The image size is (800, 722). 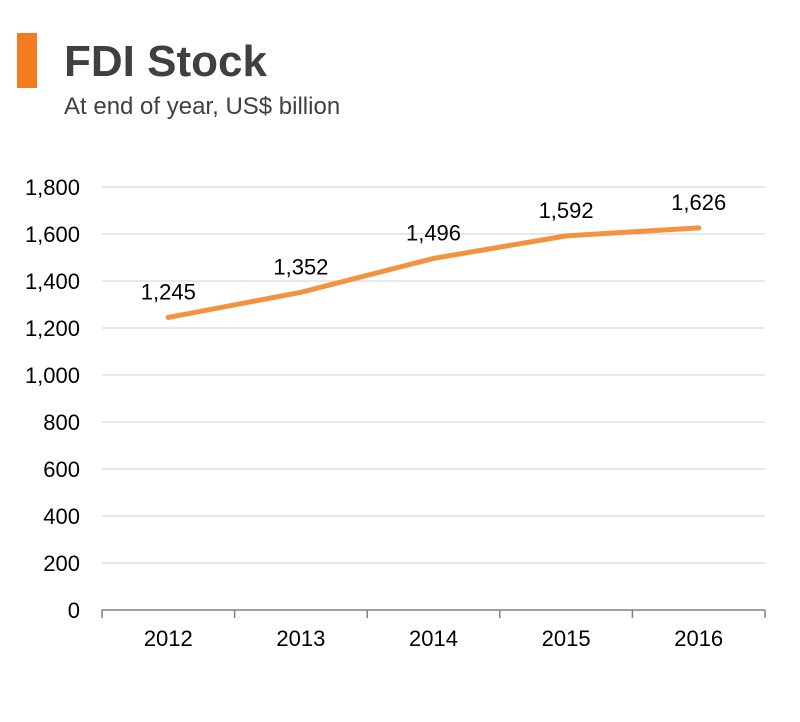 What do you see at coordinates (52, 281) in the screenshot?
I see `y-tick-label: 1,400` at bounding box center [52, 281].